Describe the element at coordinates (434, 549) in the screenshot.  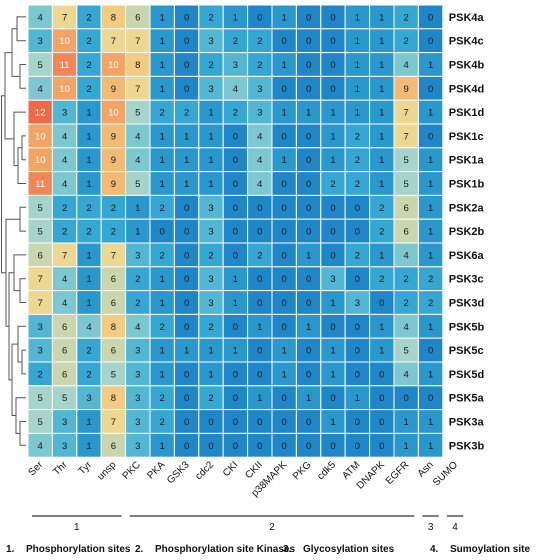
I see `legend-number: 4.` at that location.